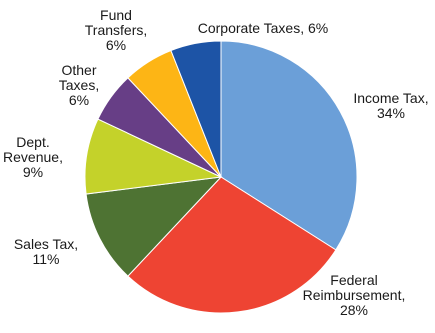 This screenshot has height=333, width=435. Describe the element at coordinates (78, 70) in the screenshot. I see `slice-label-line: Other` at that location.